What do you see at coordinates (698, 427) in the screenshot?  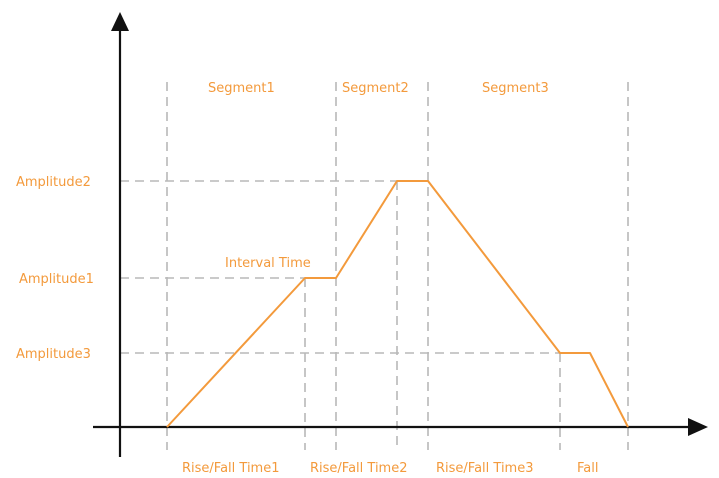 I see `x-axis-arrow-icon` at bounding box center [698, 427].